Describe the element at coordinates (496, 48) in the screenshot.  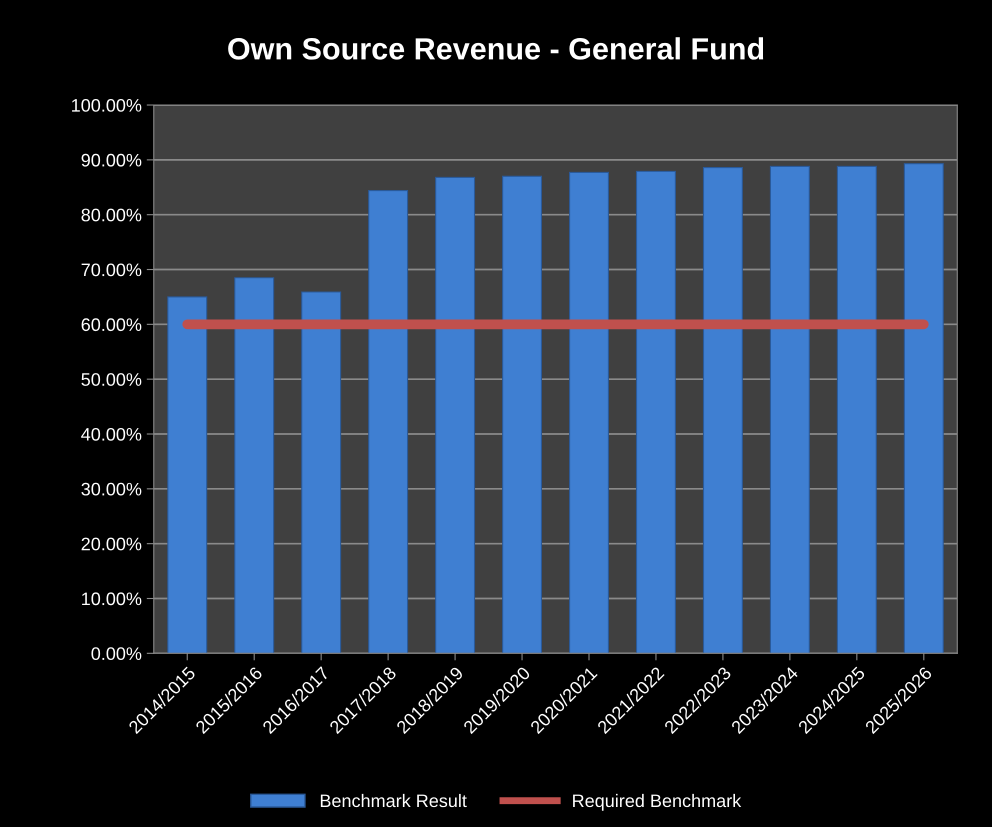
I see `chart-title: Own Source Revenue - General Fund` at that location.